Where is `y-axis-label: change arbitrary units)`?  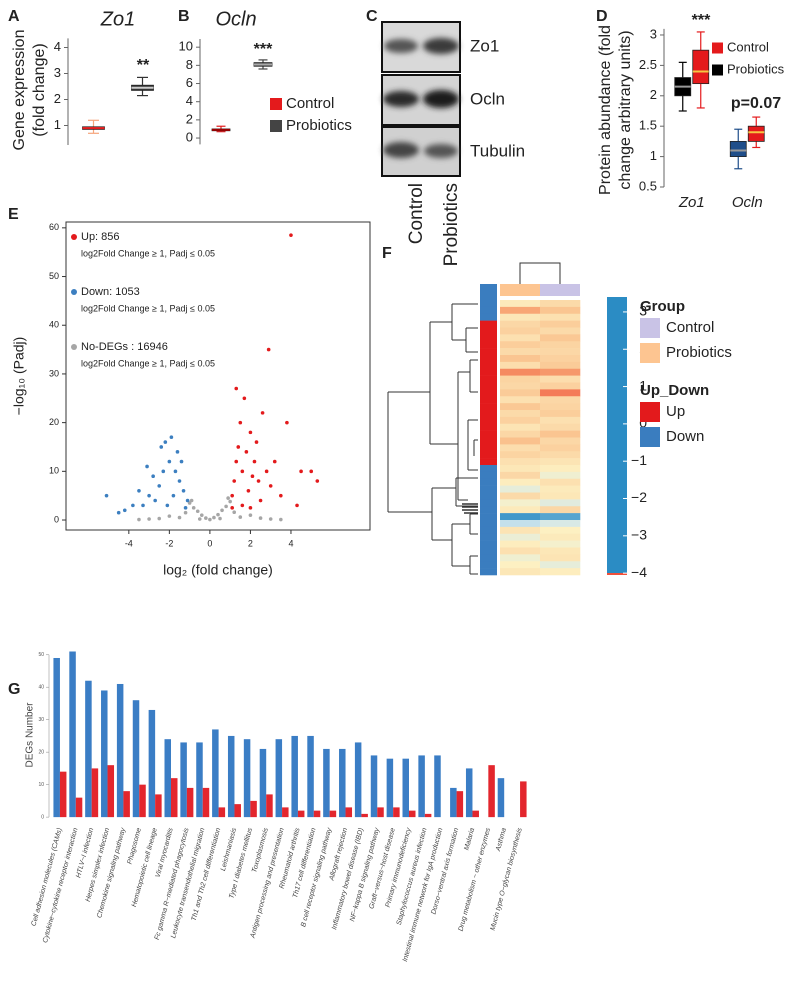 y-axis-label: change arbitrary units) is located at coordinates (625, 109).